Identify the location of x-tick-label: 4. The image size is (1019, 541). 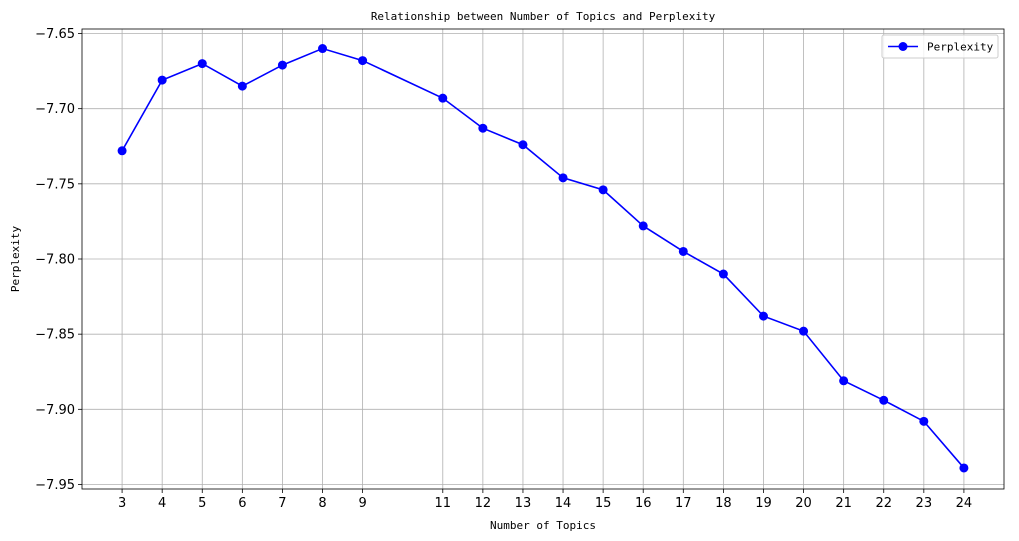
(162, 503).